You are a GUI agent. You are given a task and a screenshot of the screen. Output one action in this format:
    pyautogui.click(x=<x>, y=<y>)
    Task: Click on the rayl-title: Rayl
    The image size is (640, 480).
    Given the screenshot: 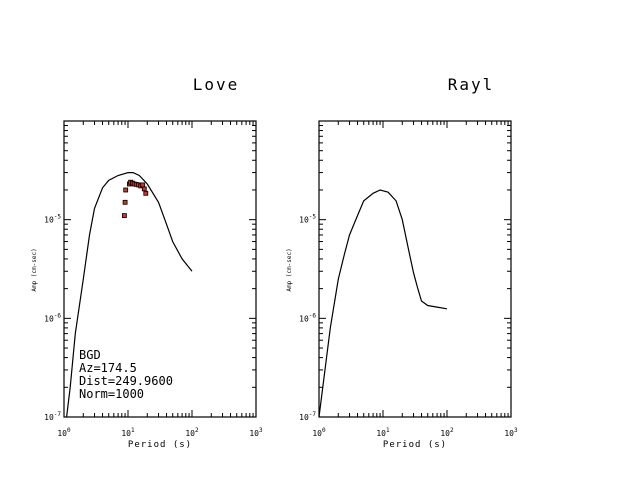 What is the action you would take?
    pyautogui.click(x=471, y=84)
    